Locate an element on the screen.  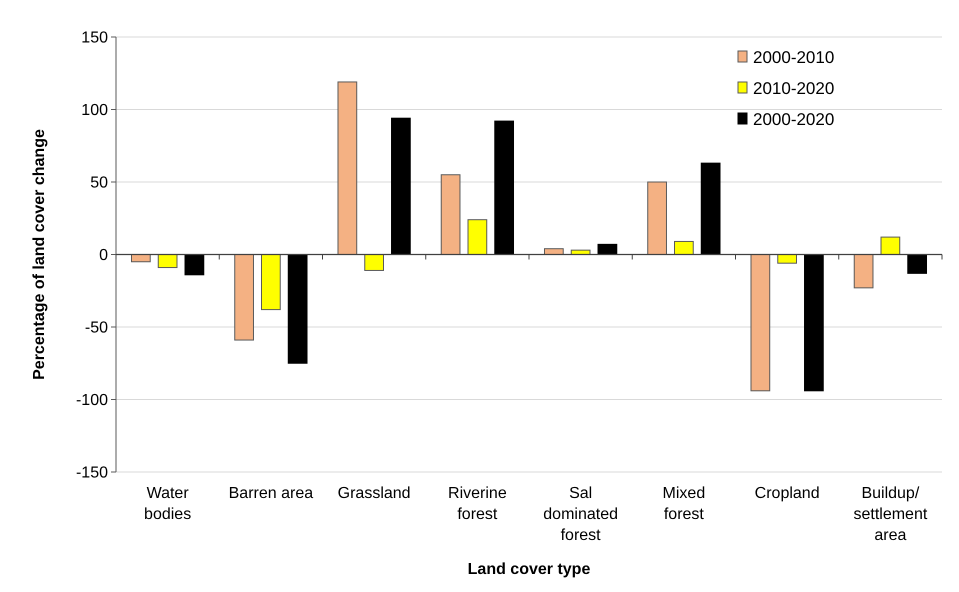
y-tick-label: 0 is located at coordinates (103, 255).